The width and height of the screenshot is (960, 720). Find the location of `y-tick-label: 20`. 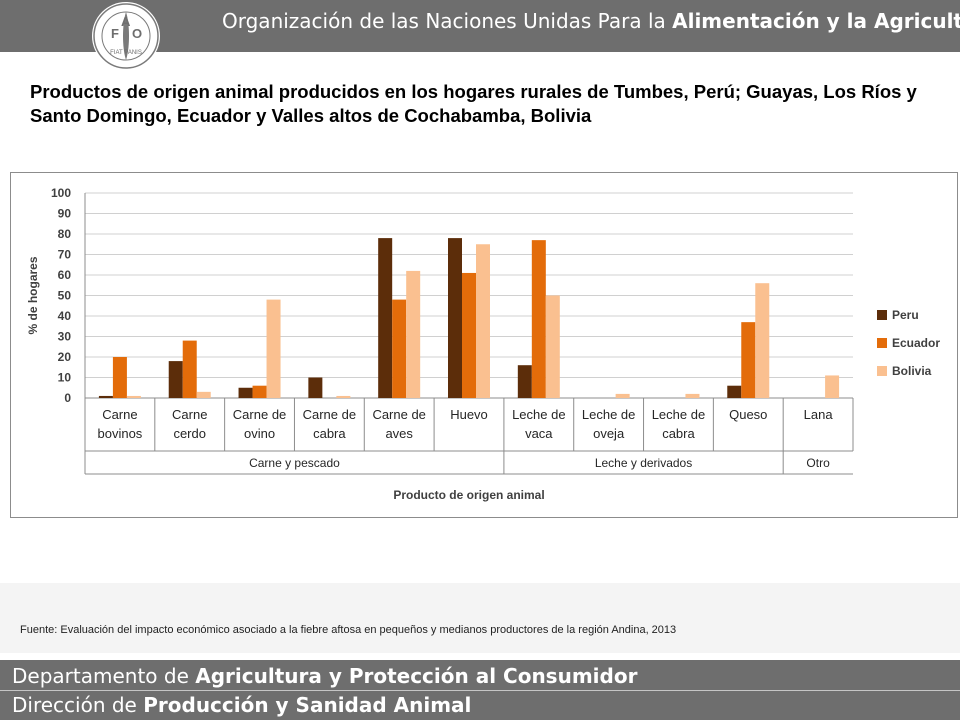

y-tick-label: 20 is located at coordinates (65, 357).